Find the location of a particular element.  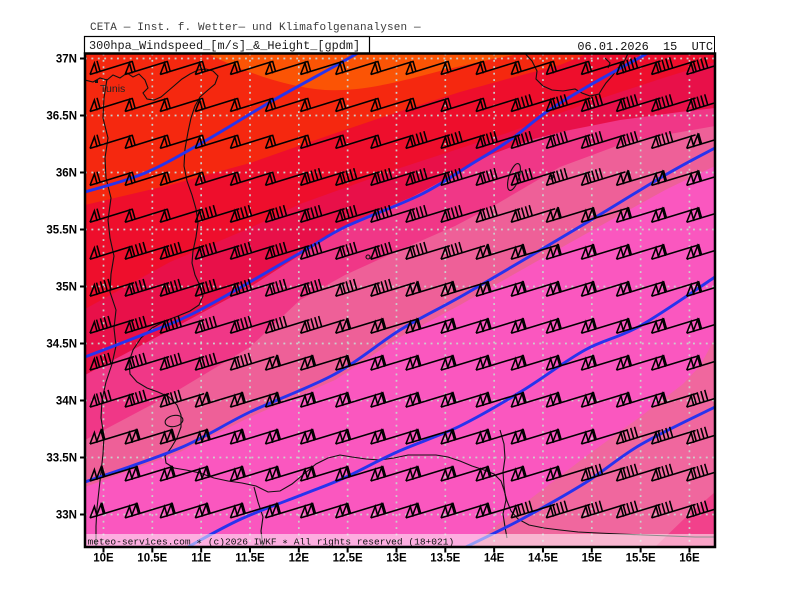

svg-text: 16E is located at coordinates (689, 559).